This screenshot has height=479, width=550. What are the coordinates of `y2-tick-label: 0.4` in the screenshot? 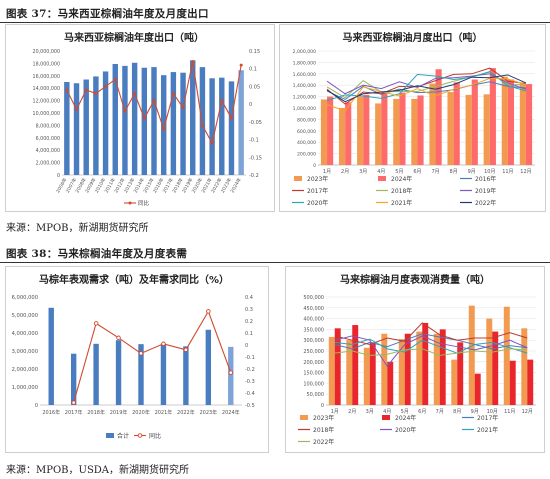 It's located at (249, 298).